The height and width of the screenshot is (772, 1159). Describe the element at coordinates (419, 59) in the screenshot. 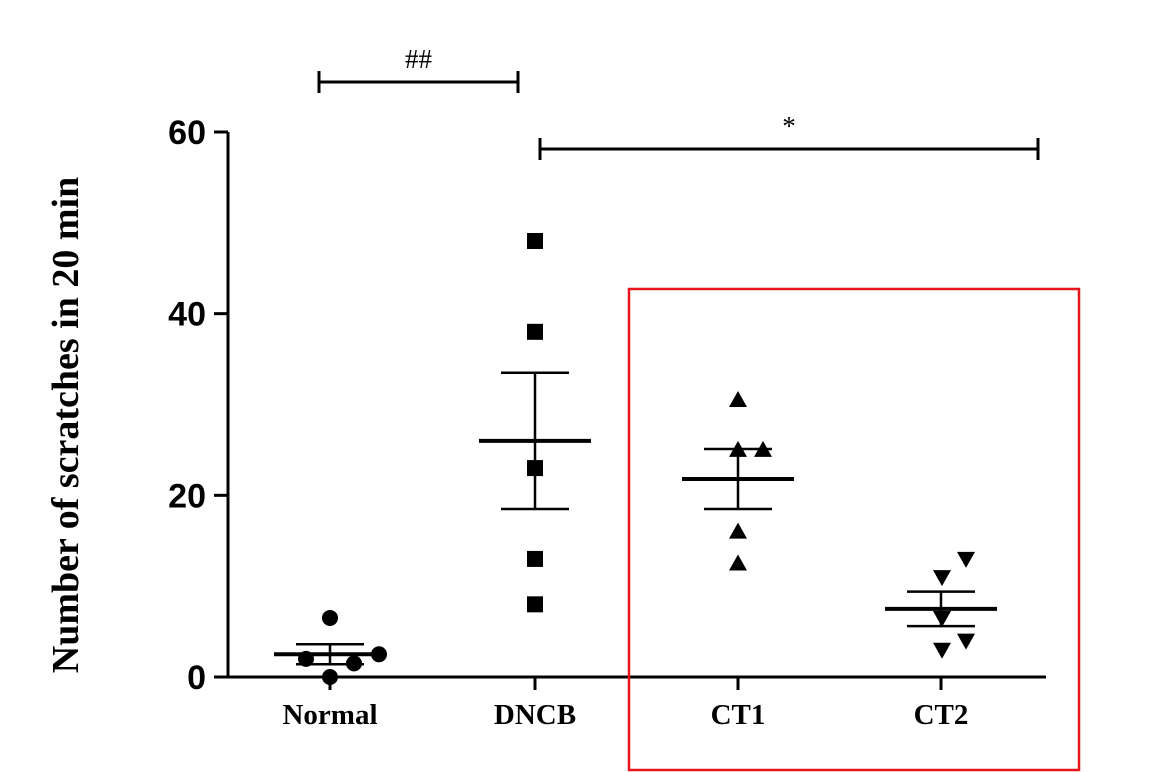

I see `significance-label: ##` at that location.